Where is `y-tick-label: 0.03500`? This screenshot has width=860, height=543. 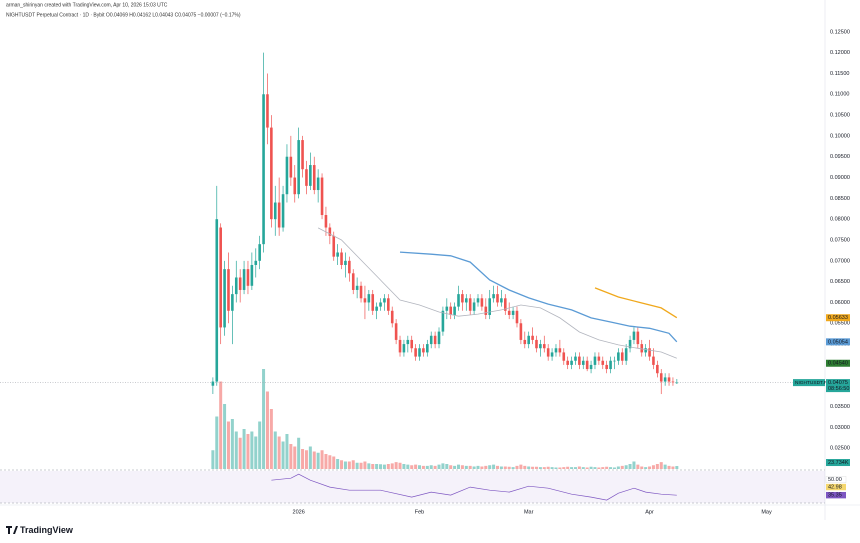
y-tick-label: 0.03500 is located at coordinates (840, 407).